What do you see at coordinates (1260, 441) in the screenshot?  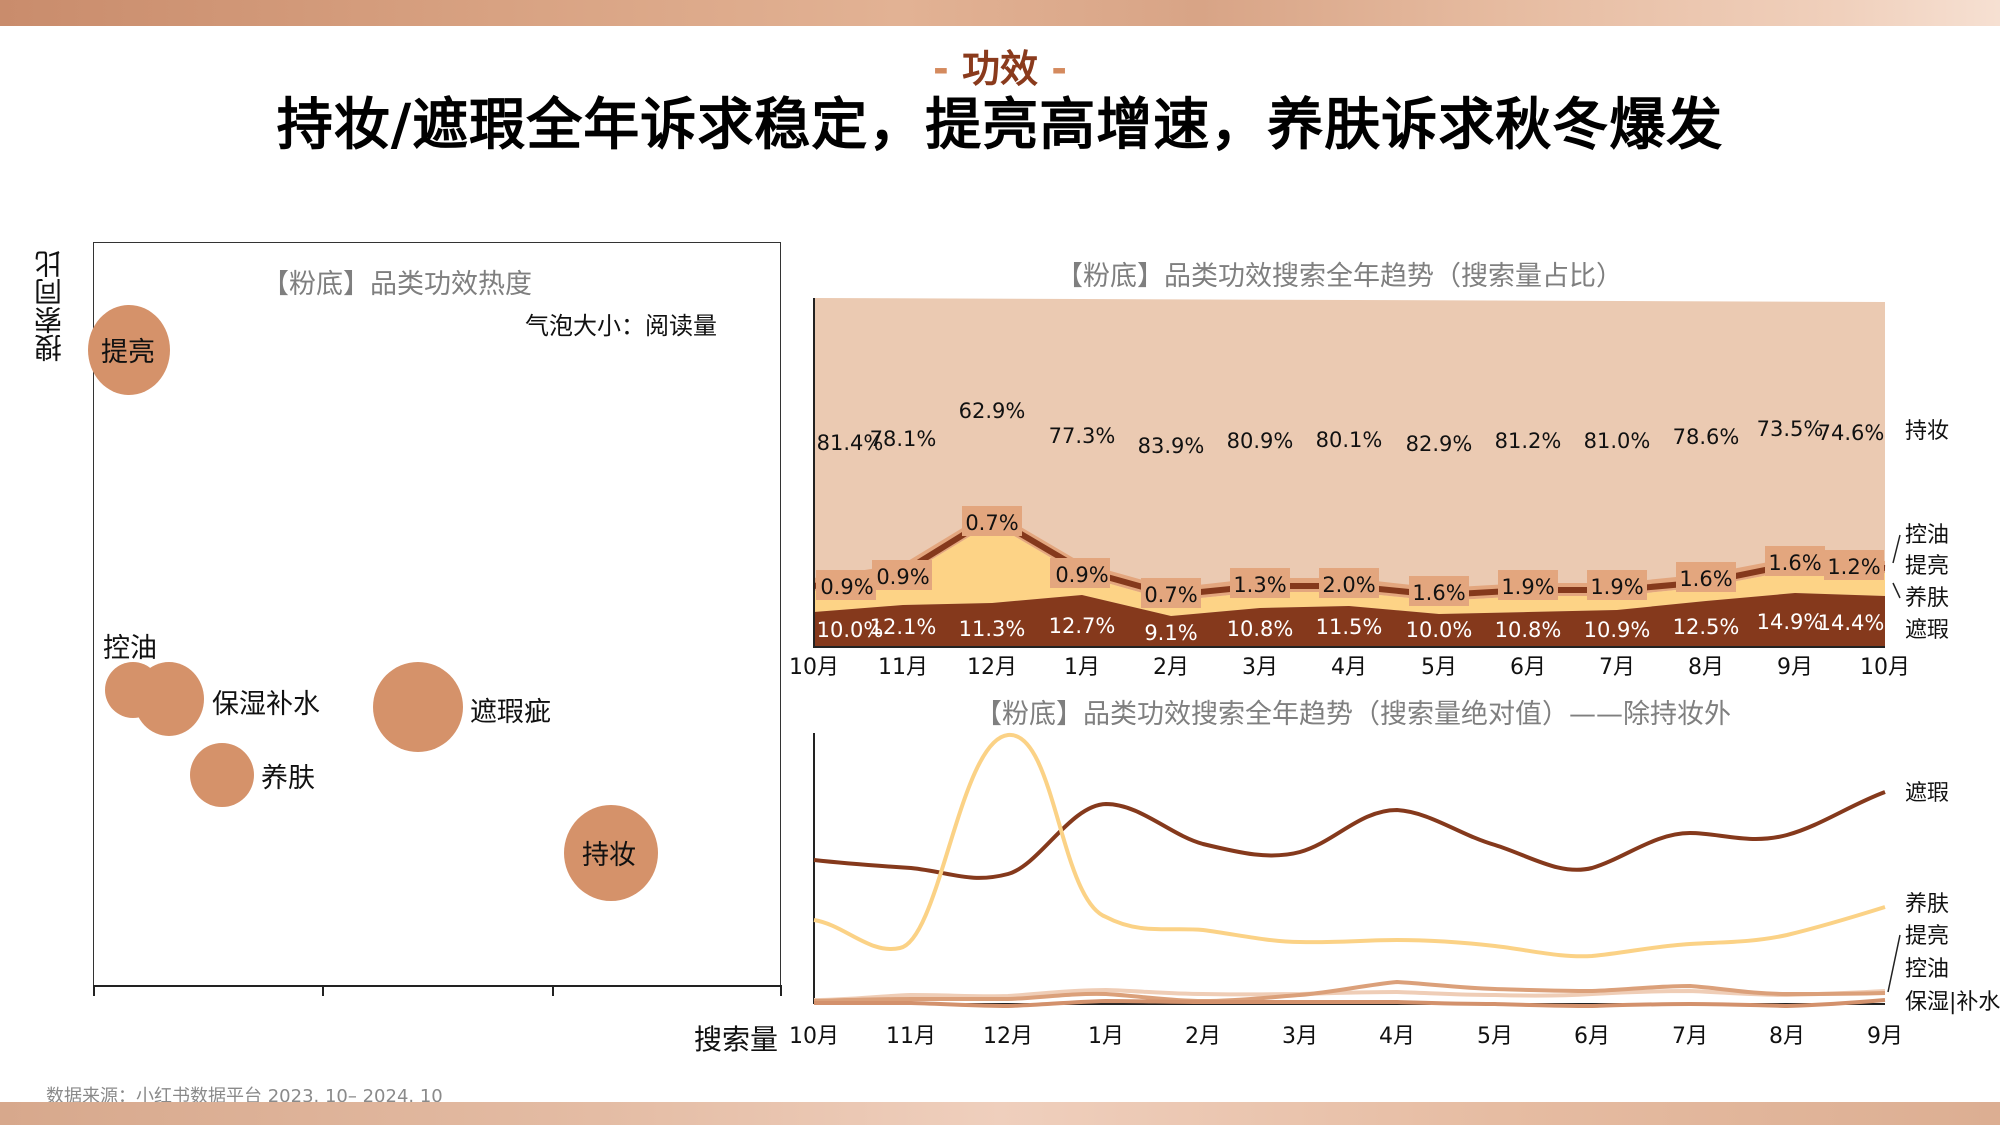 I see `svg-text: 80.9%` at bounding box center [1260, 441].